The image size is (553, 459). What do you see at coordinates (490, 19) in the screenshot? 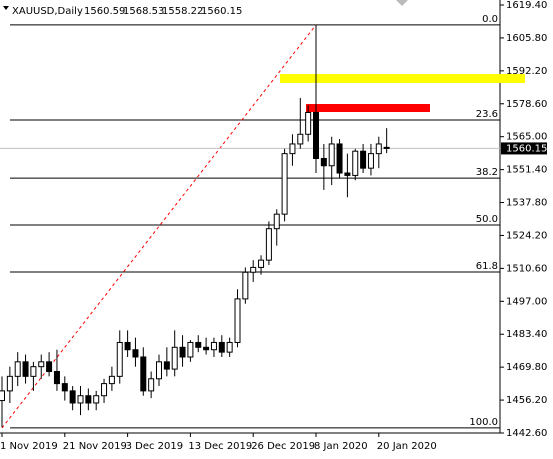
I see `fib-label: 0.0` at bounding box center [490, 19].